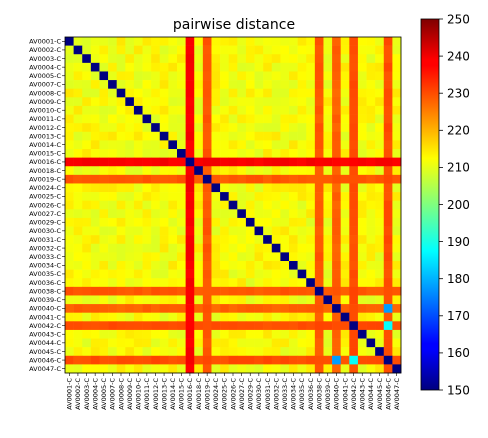 This screenshot has height=438, width=488. Describe the element at coordinates (45, 283) in the screenshot. I see `y-tick-label: AV0036-C` at that location.